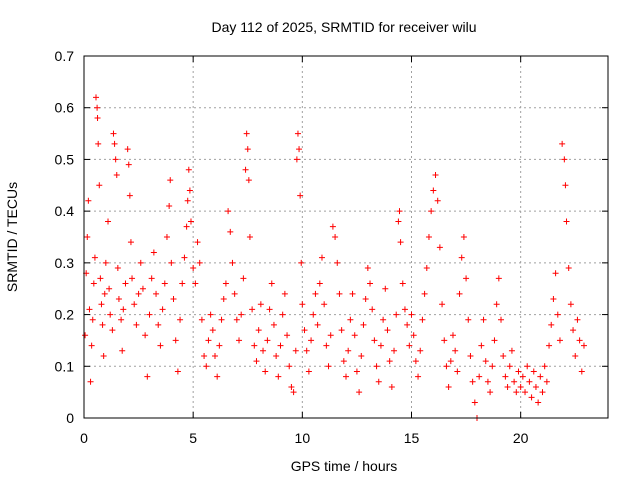 The height and width of the screenshot is (480, 640). I want to click on x-axis-label: GPS time / hours, so click(344, 466).